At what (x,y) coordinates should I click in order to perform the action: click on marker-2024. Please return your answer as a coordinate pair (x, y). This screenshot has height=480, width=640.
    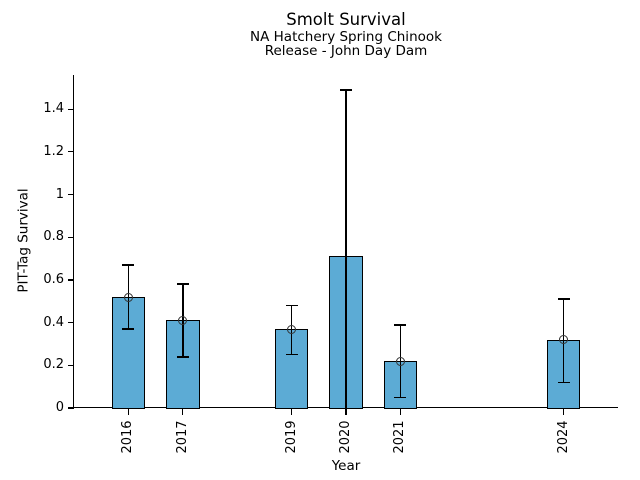
    Looking at the image, I should click on (564, 340).